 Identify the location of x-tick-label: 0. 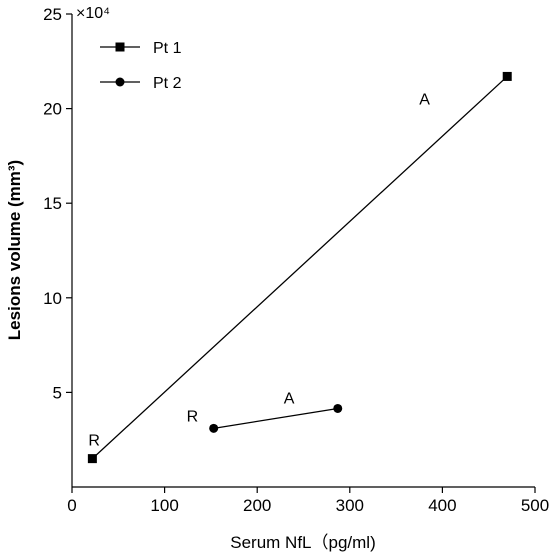
(71, 505).